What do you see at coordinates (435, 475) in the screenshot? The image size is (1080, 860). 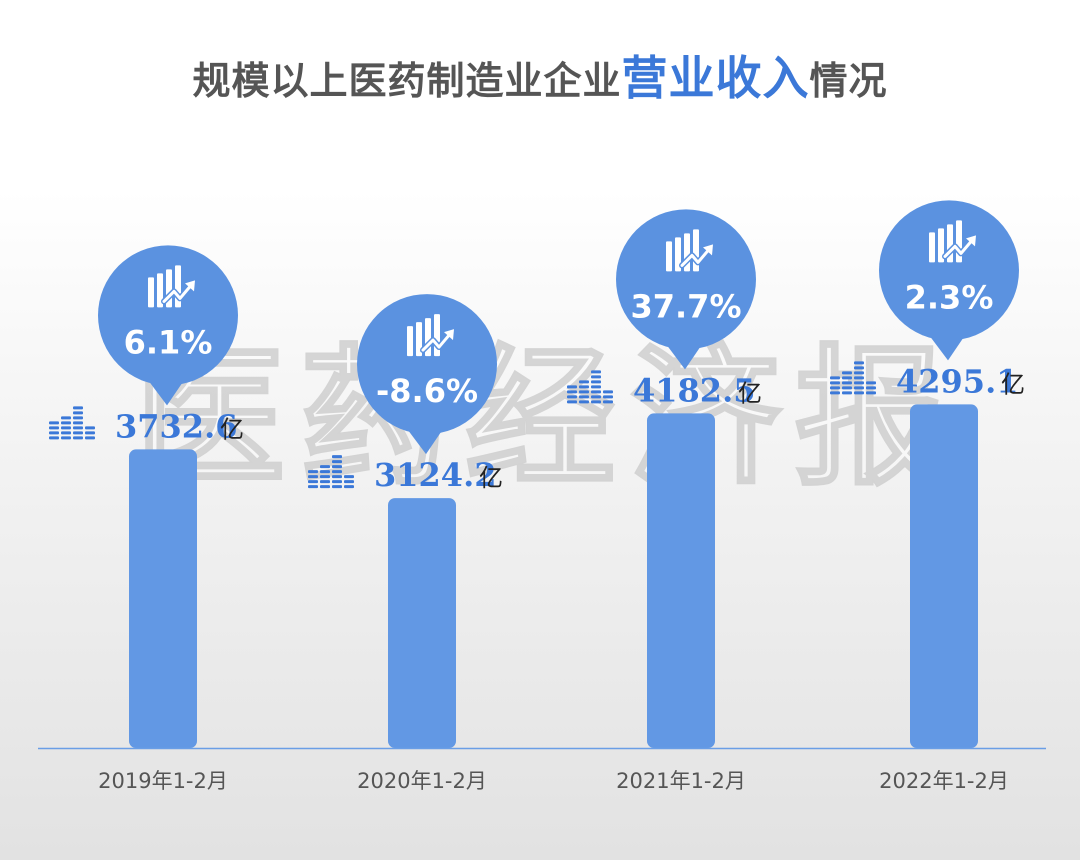 I see `value-label: 3124.2` at bounding box center [435, 475].